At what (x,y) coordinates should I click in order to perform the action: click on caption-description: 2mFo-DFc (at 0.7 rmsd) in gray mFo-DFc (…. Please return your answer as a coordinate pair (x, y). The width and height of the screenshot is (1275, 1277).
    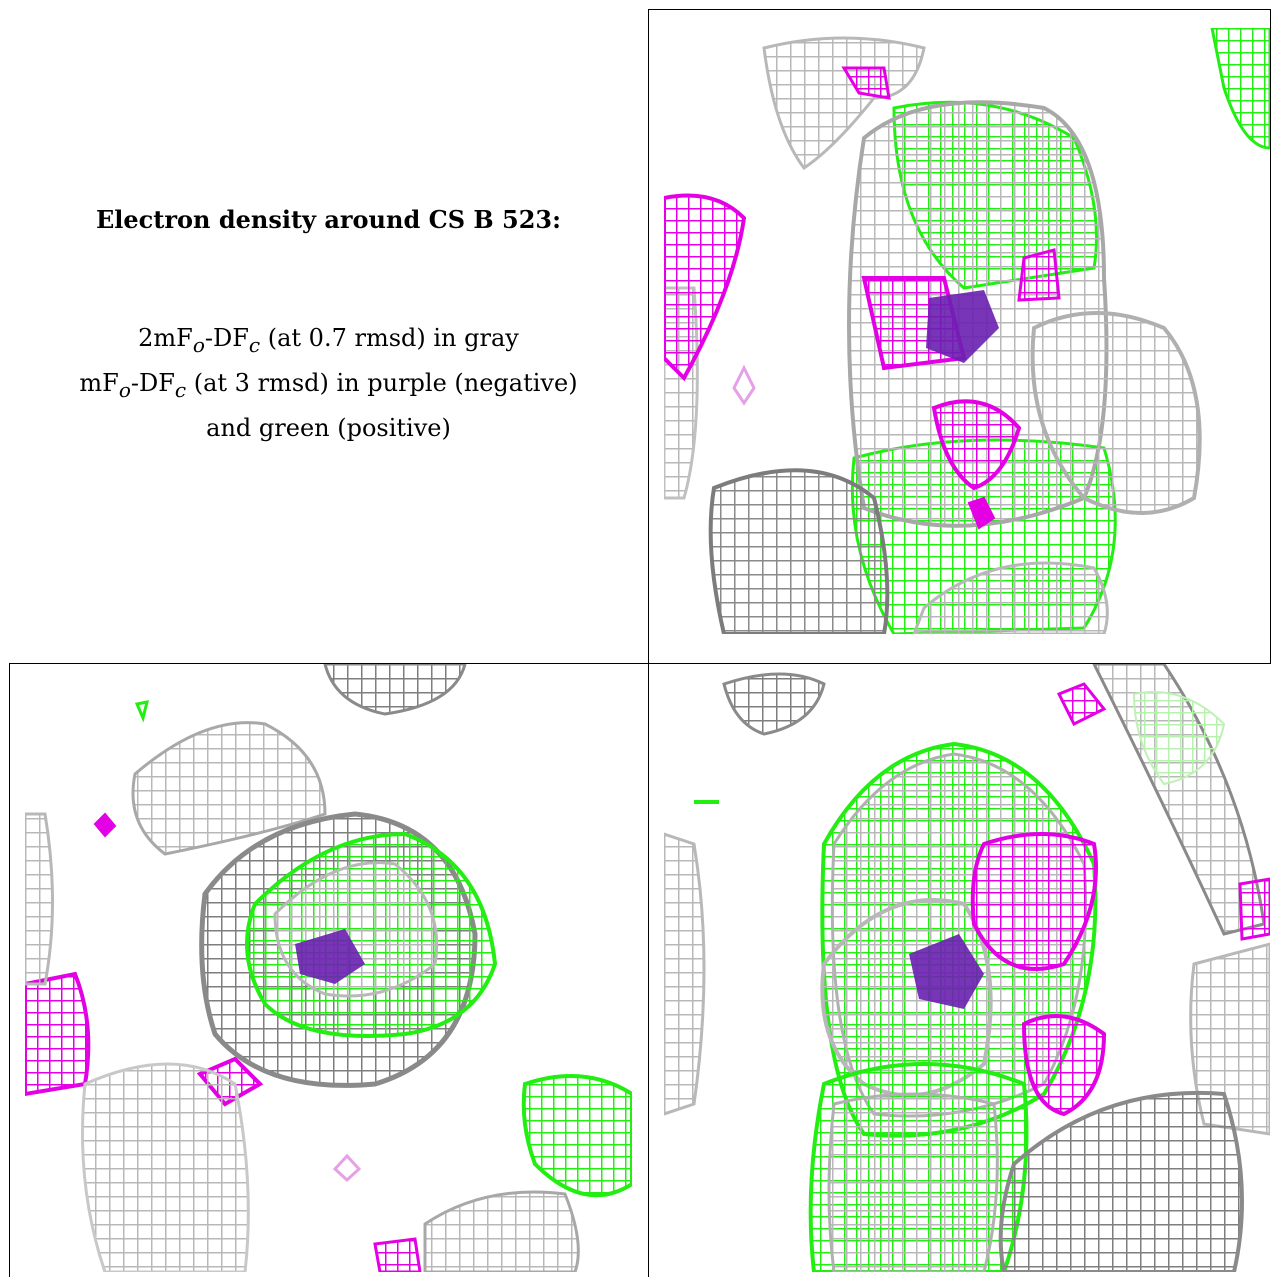
    Looking at the image, I should click on (328, 383).